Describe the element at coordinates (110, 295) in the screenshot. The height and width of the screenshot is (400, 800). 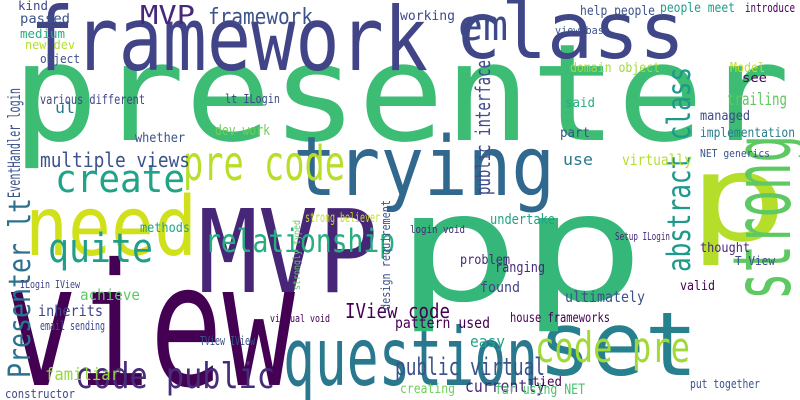
I see `word: achieve` at that location.